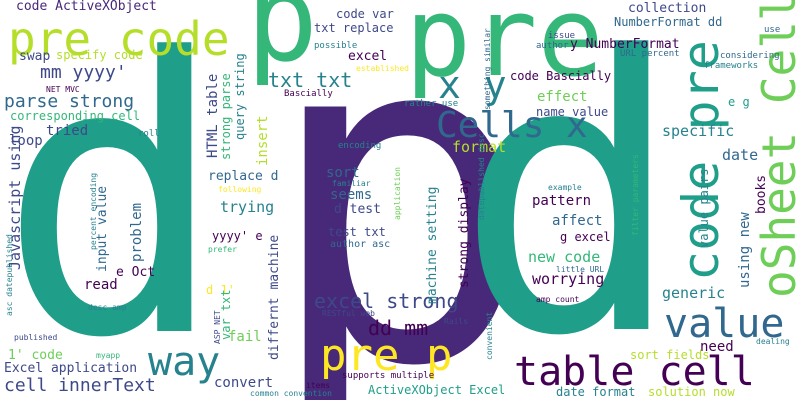  I want to click on cloud-word: problem, so click(137, 232).